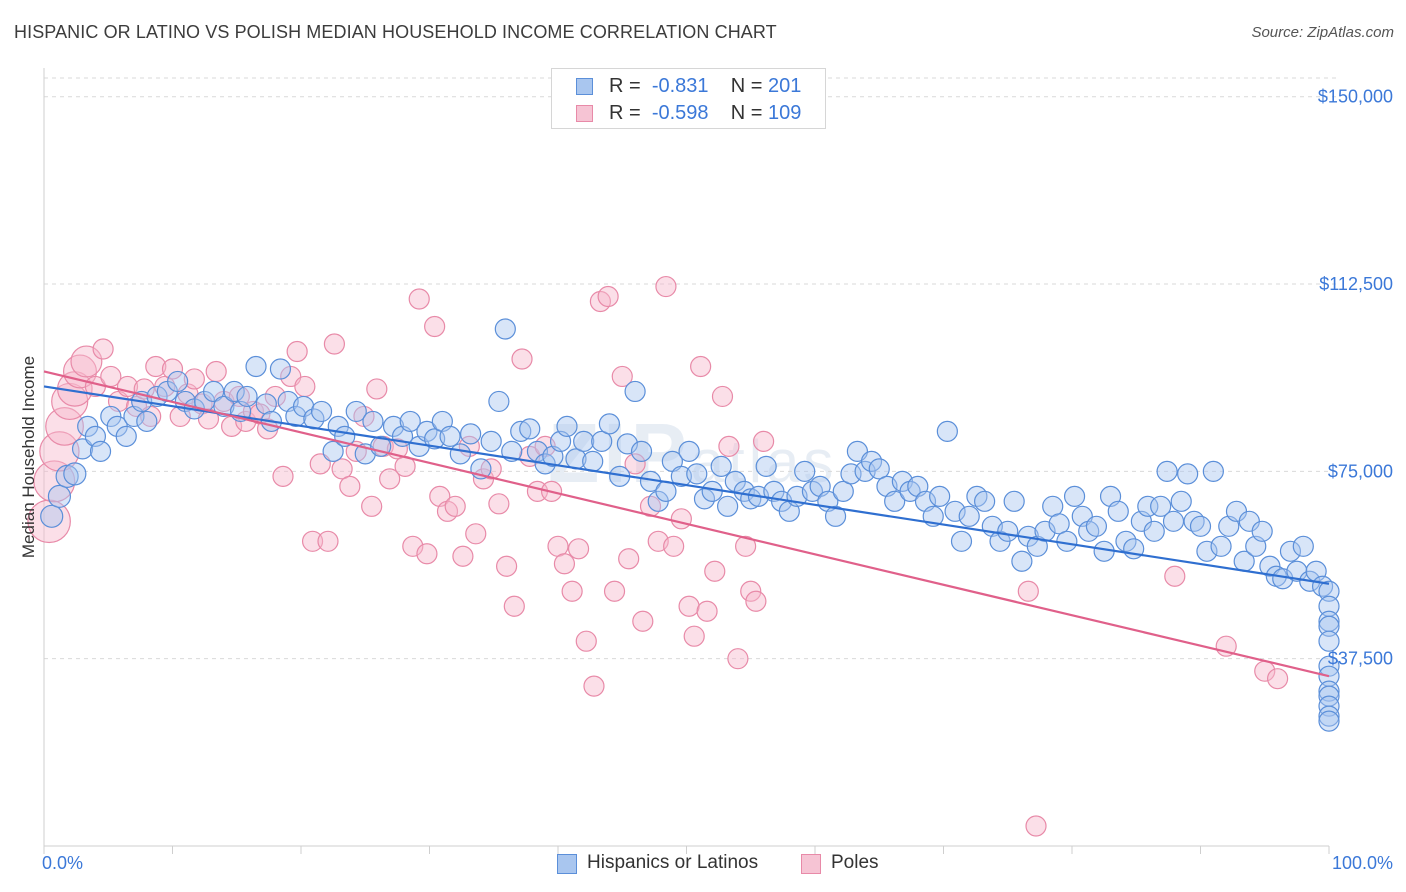  What do you see at coordinates (584, 113) in the screenshot?
I see `legend-swatch-pink` at bounding box center [584, 113].